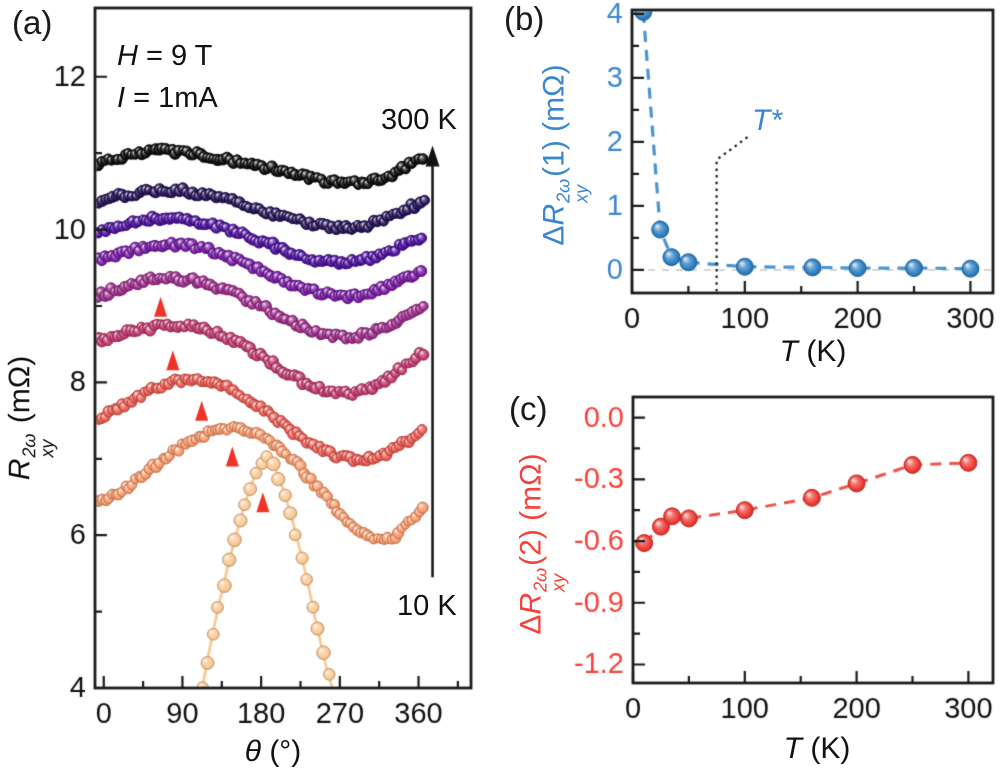 Image resolution: width=1000 pixels, height=772 pixels. What do you see at coordinates (281, 751) in the screenshot?
I see `x-axis-unit: (°)` at bounding box center [281, 751].